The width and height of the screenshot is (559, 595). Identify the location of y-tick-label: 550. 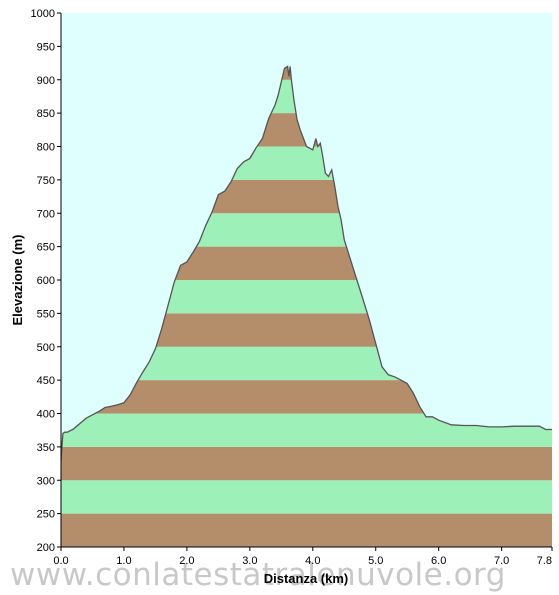
(46, 314).